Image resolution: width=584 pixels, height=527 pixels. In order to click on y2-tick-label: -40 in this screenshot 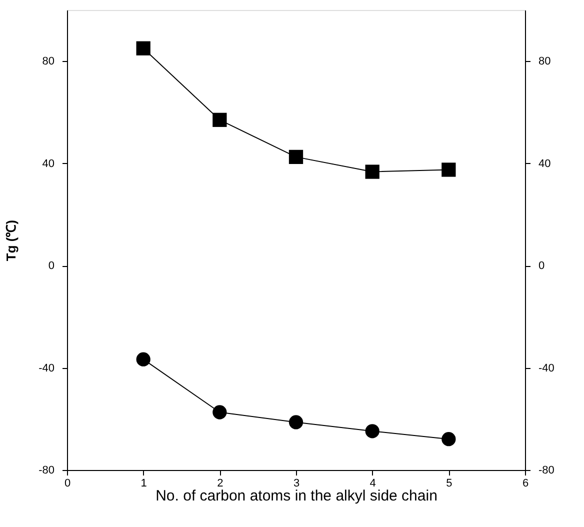, I will do `click(546, 368)`.